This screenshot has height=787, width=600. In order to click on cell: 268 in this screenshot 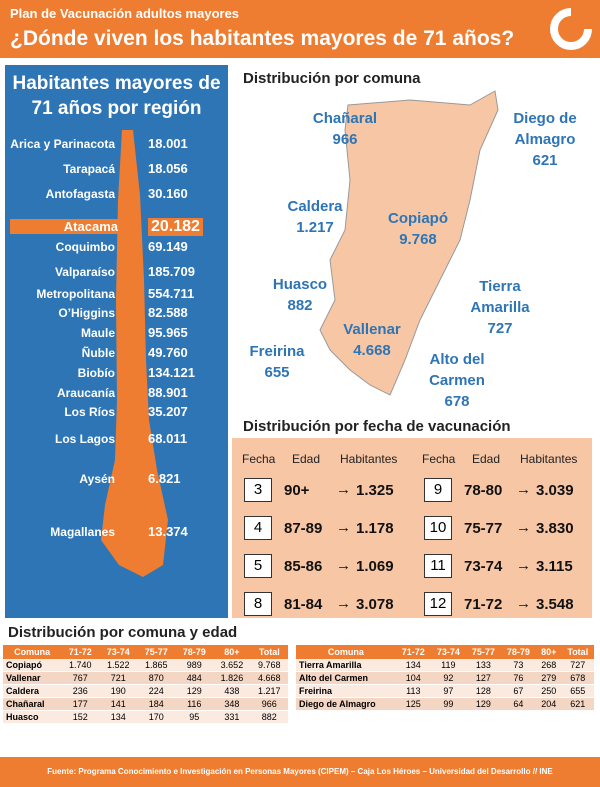, I will do `click(548, 665)`.